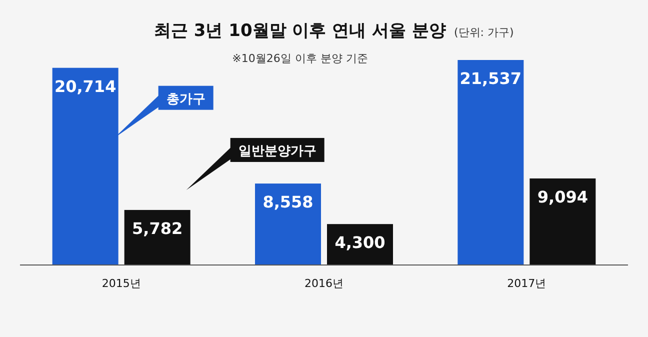  Describe the element at coordinates (491, 78) in the screenshot. I see `data-label: 21,537` at that location.